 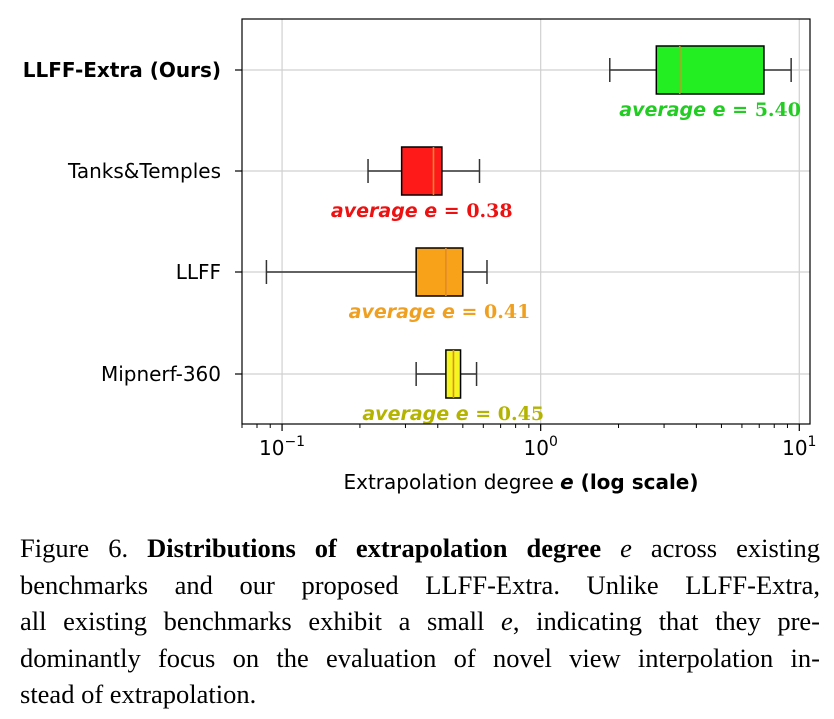 I want to click on x-tick-label: 10⁰, so click(x=540, y=447).